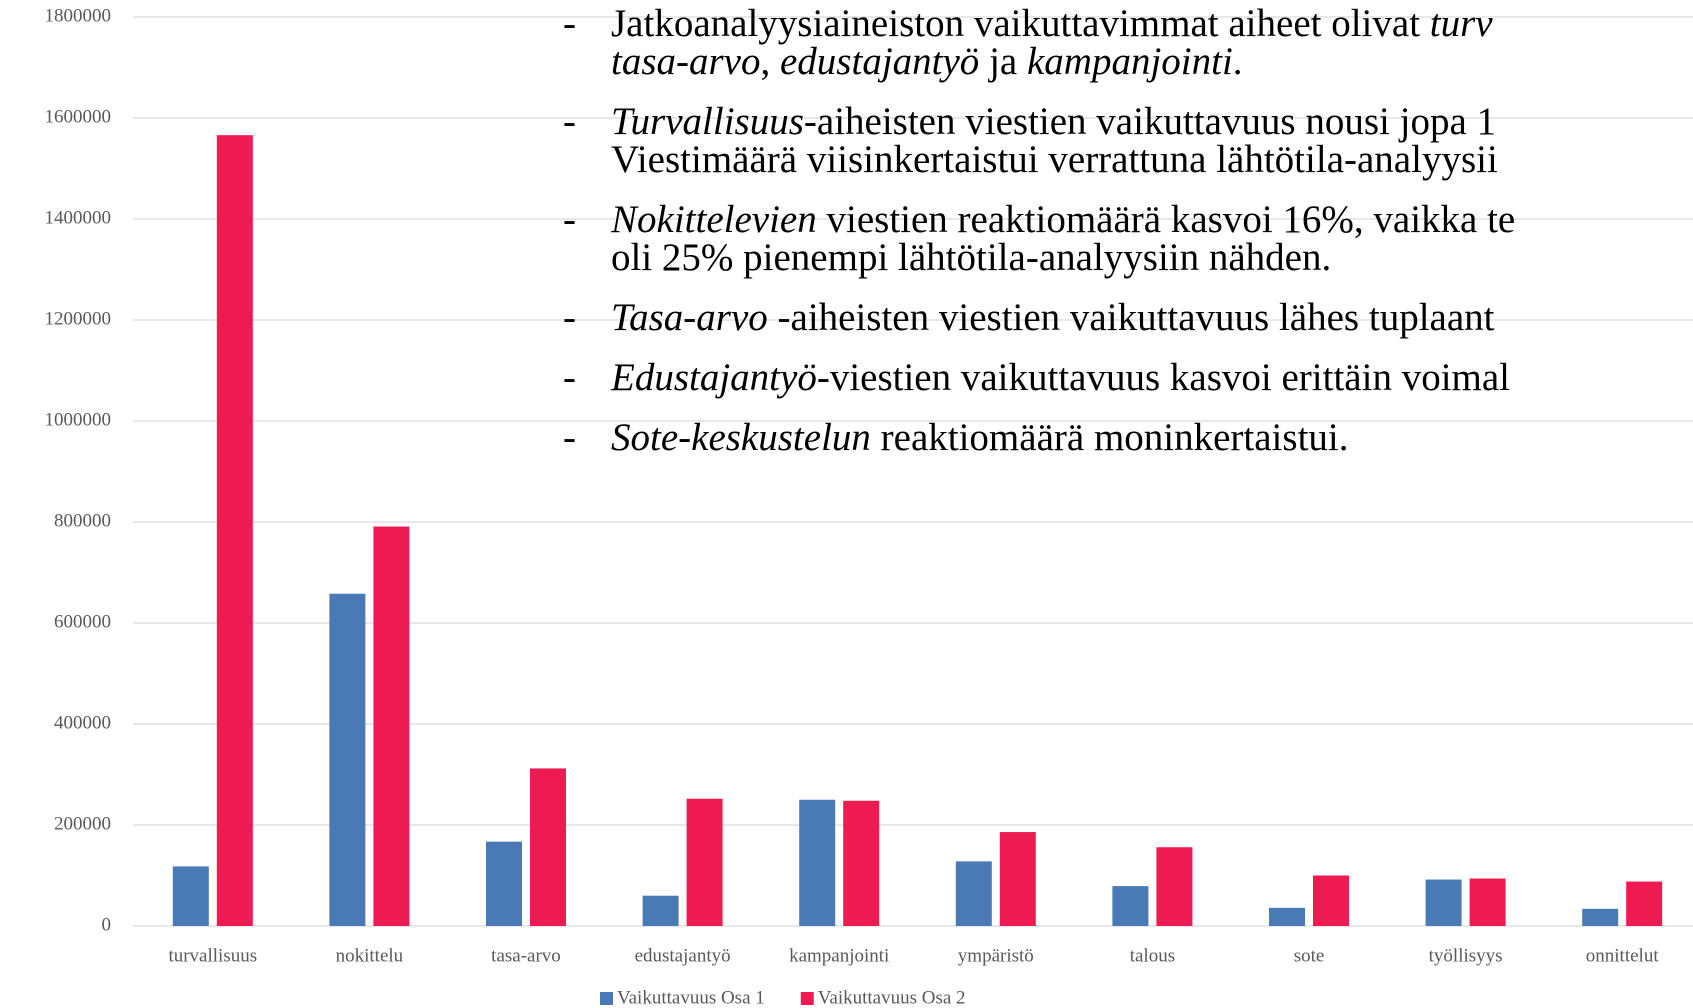 The image size is (1693, 1008). I want to click on annotation-text: edustajantyö, so click(879, 61).